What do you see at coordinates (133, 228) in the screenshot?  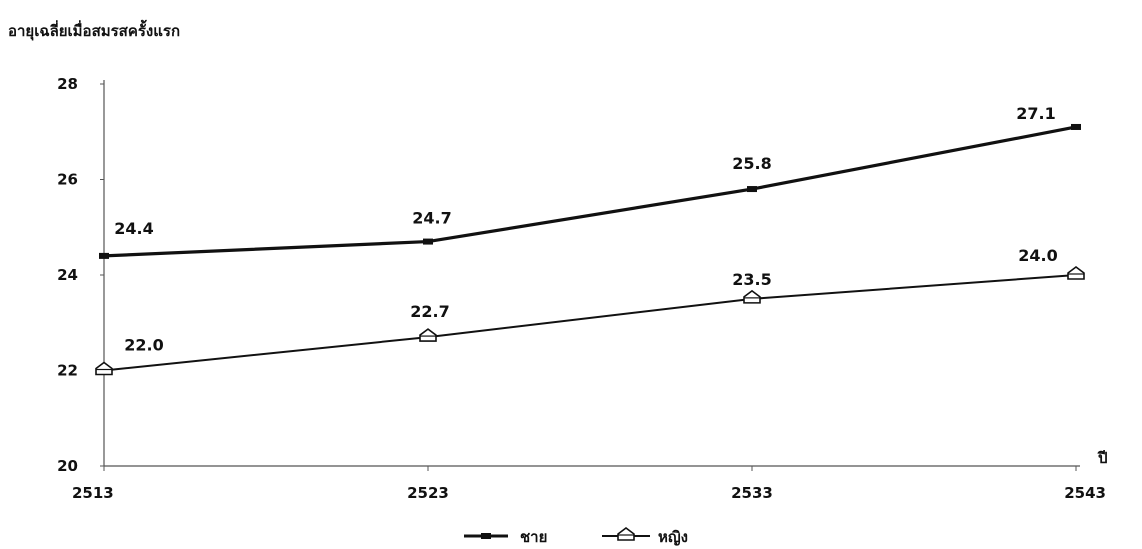 I see `data-label: 24.4` at bounding box center [133, 228].